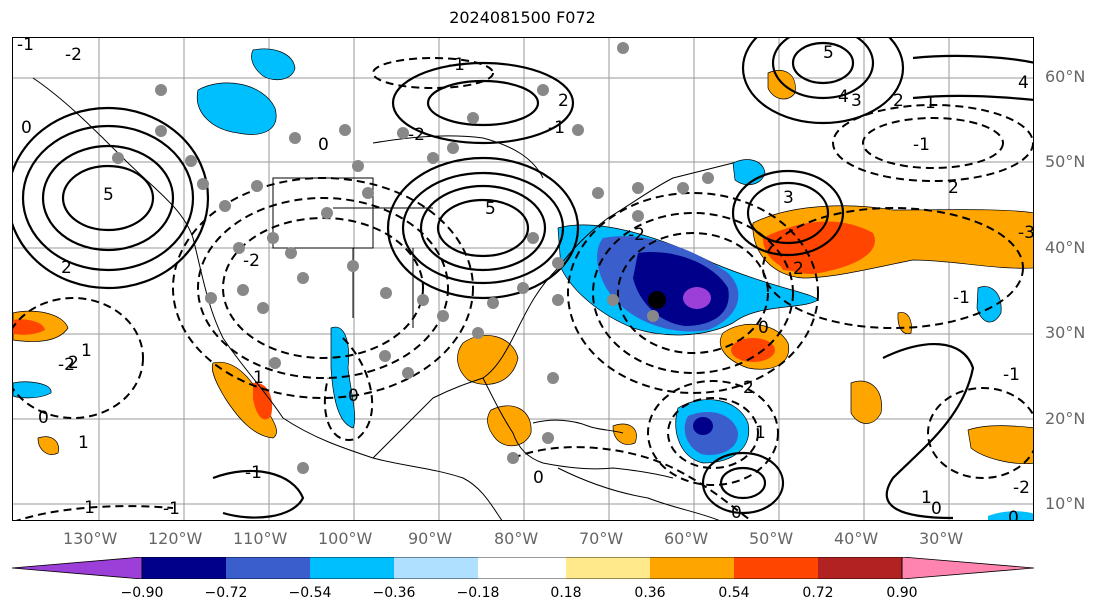 The width and height of the screenshot is (1105, 615). What do you see at coordinates (1065, 76) in the screenshot?
I see `lat-label: 60°N` at bounding box center [1065, 76].